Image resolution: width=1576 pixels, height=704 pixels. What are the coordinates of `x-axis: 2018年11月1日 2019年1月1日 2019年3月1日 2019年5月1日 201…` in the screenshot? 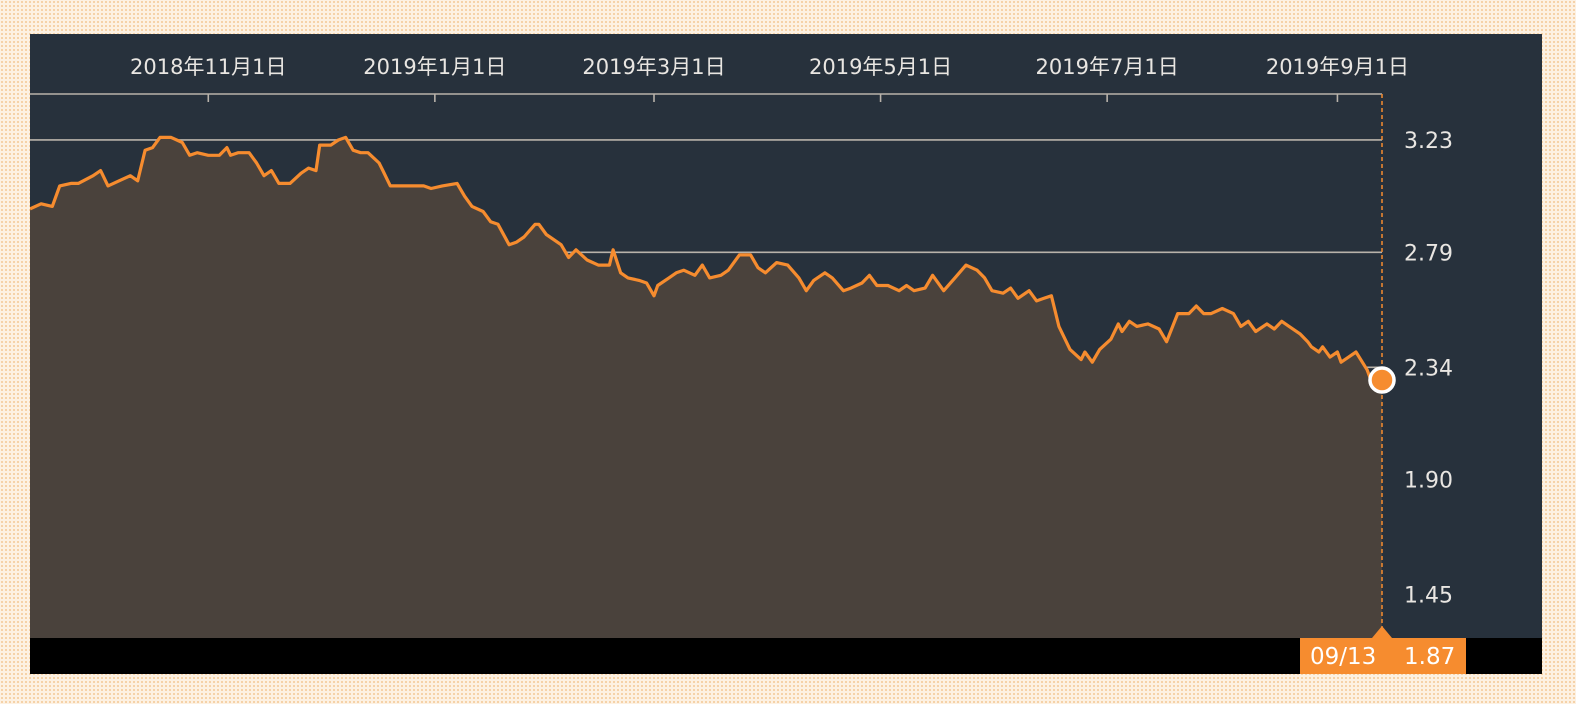 It's located at (719, 78).